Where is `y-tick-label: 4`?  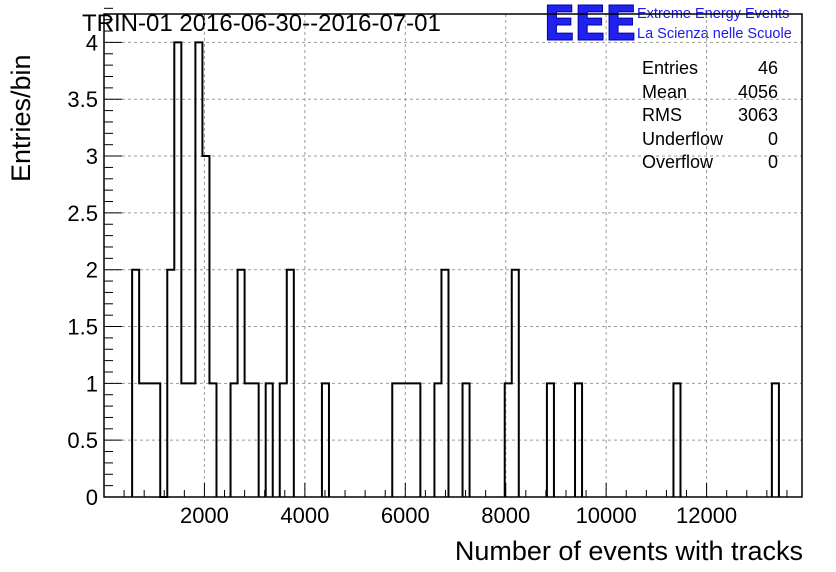
y-tick-label: 4 is located at coordinates (92, 42).